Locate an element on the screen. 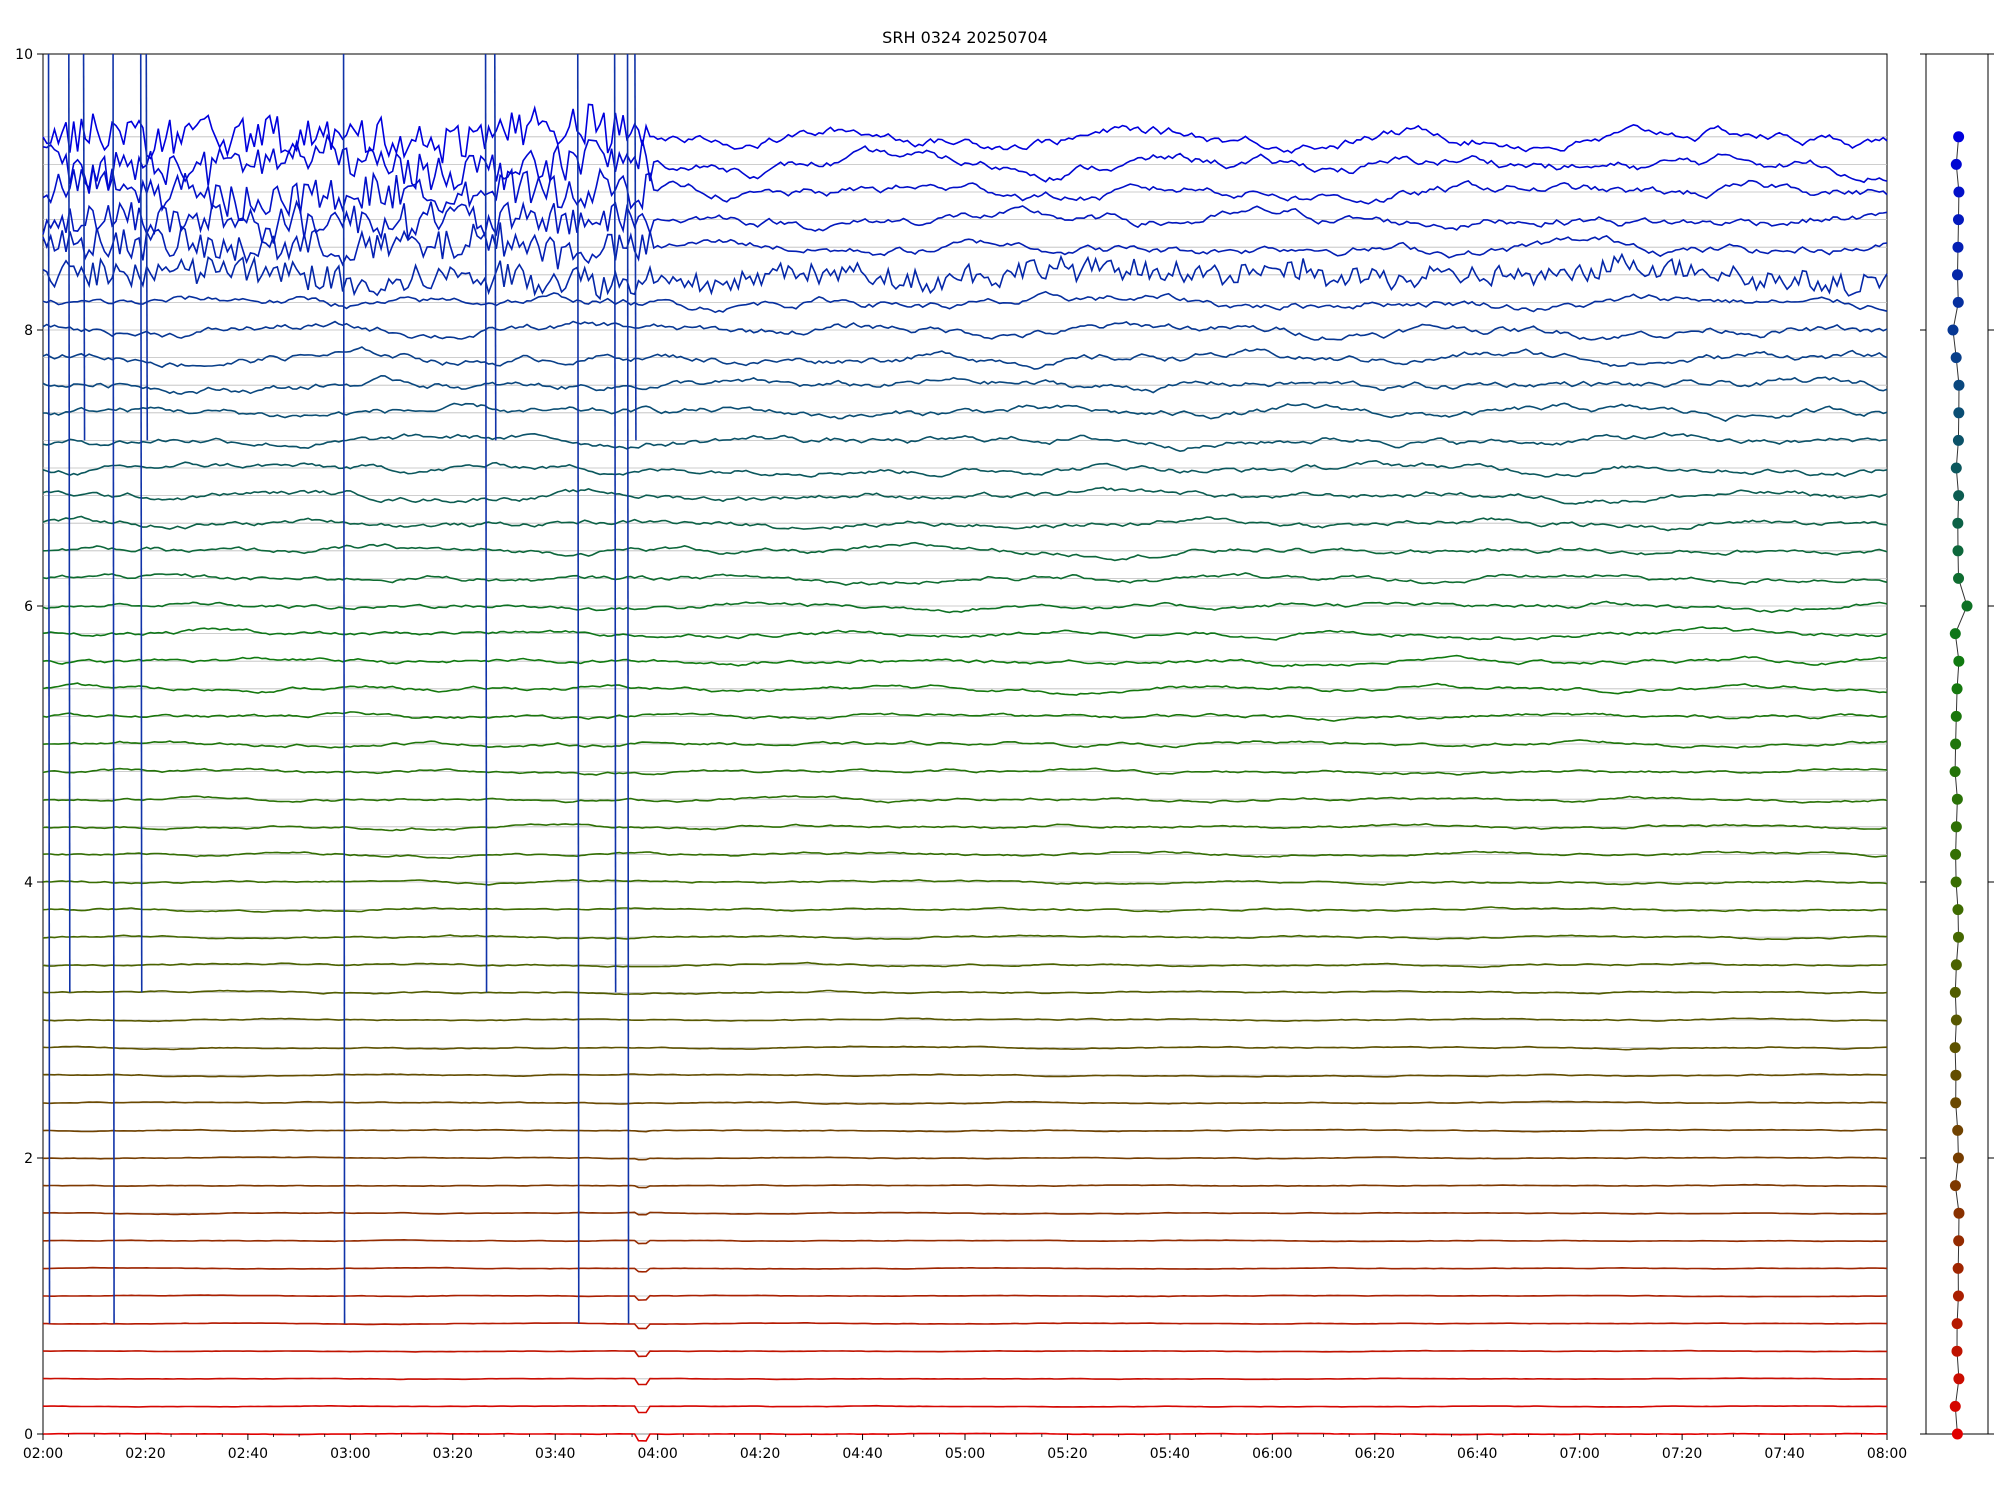 Image resolution: width=2000 pixels, height=1500 pixels. x-tick-label: 06:00 is located at coordinates (1272, 1454).